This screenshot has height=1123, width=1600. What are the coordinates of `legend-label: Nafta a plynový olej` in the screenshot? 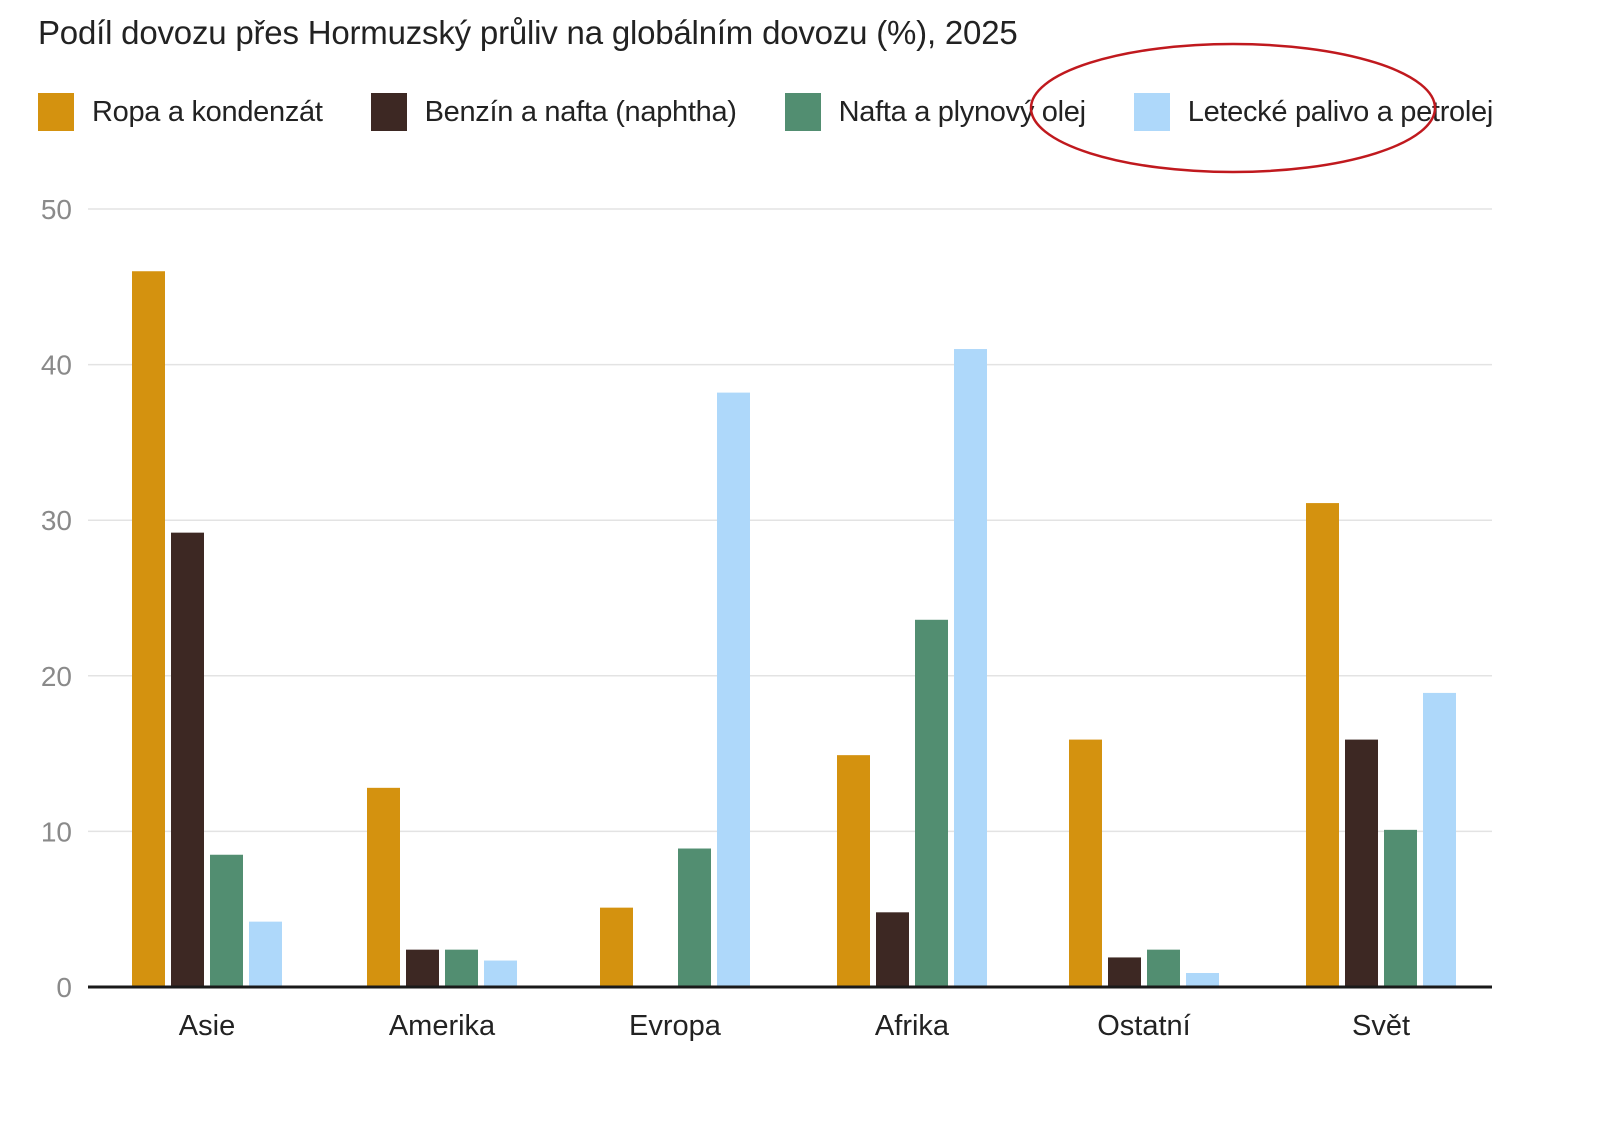 It's located at (962, 111).